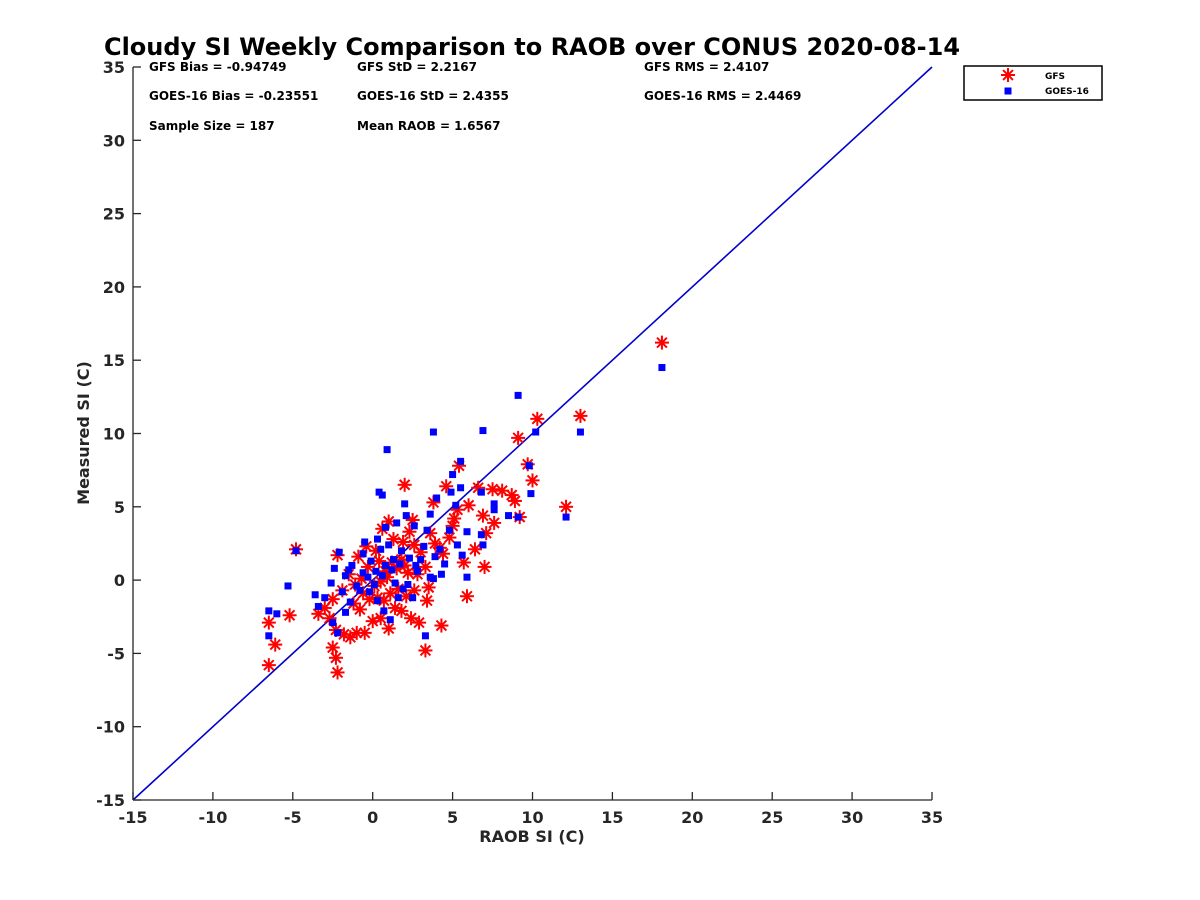 The image size is (1200, 900). What do you see at coordinates (133, 817) in the screenshot?
I see `x-tick-label: -15` at bounding box center [133, 817].